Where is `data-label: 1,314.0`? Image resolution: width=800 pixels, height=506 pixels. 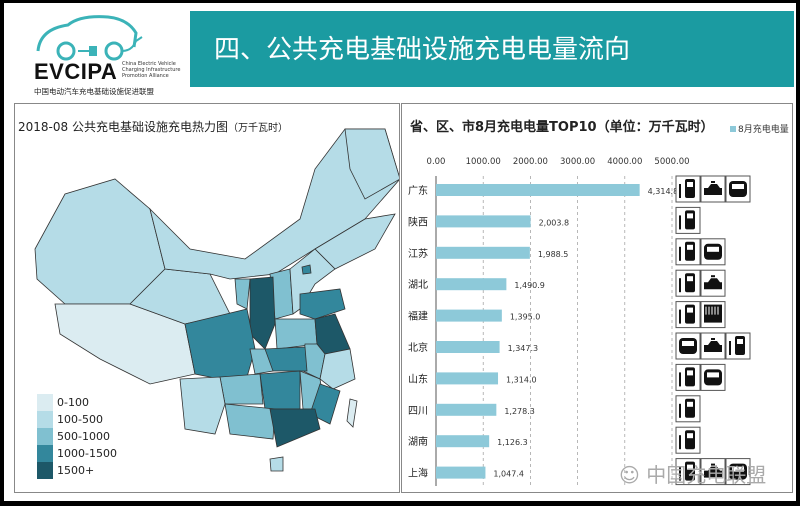
data-label: 1,314.0 is located at coordinates (521, 379).